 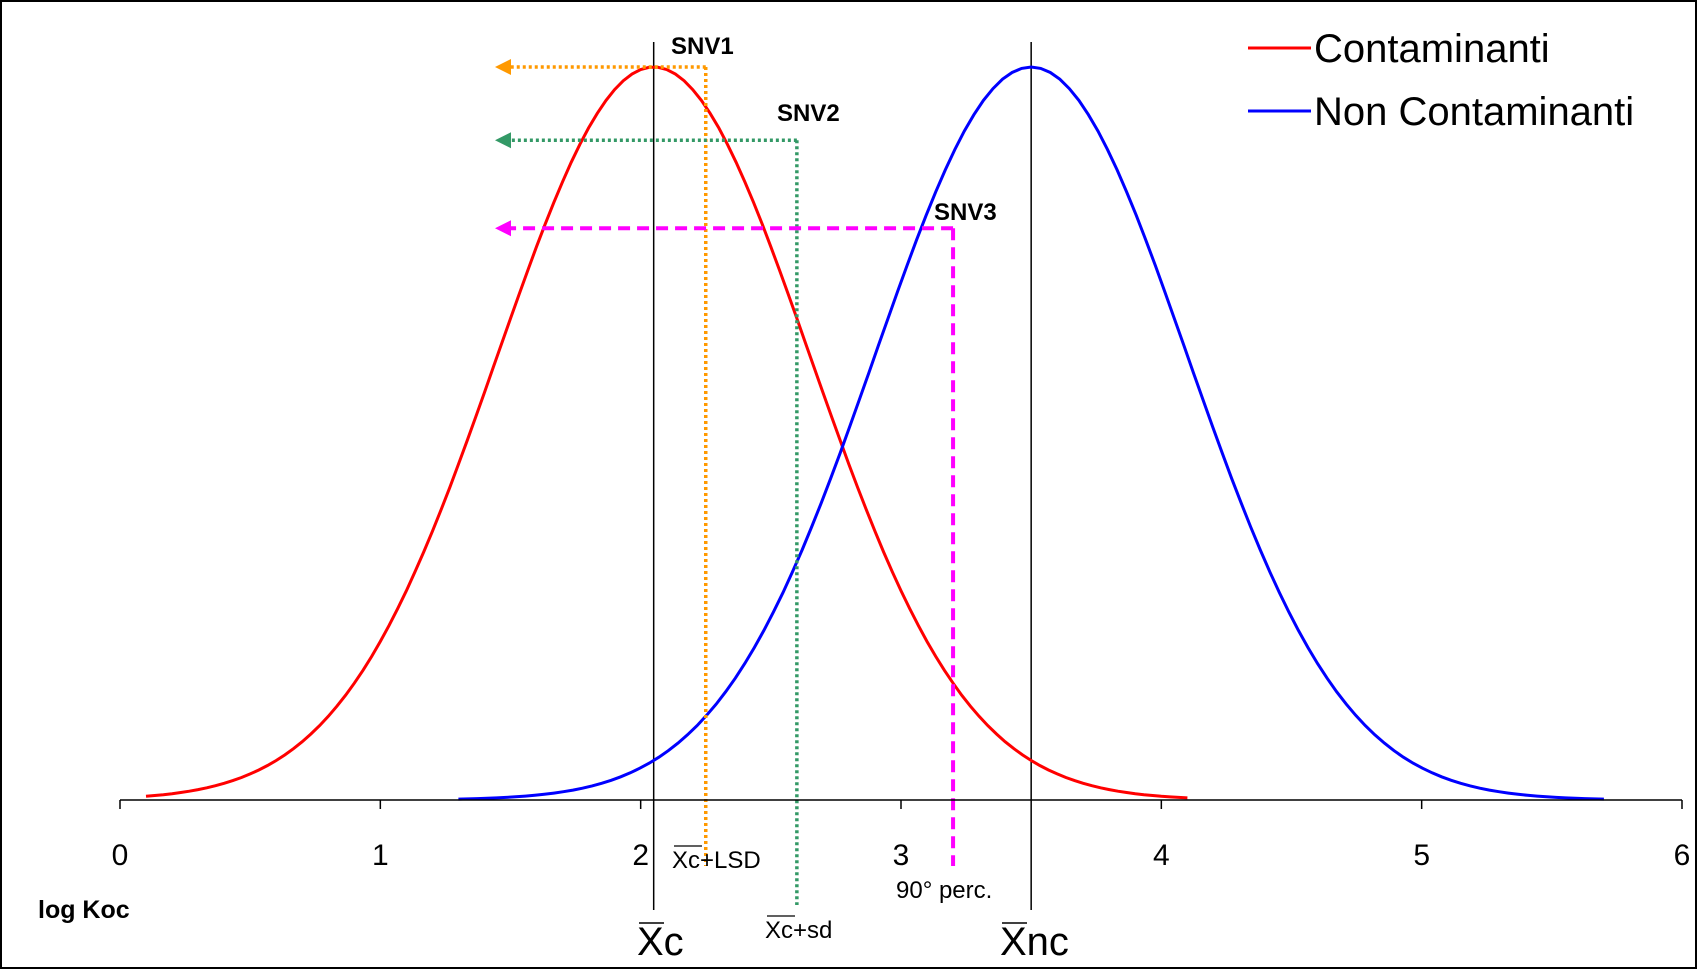 I want to click on x-axis-title: log Koc, so click(x=84, y=910).